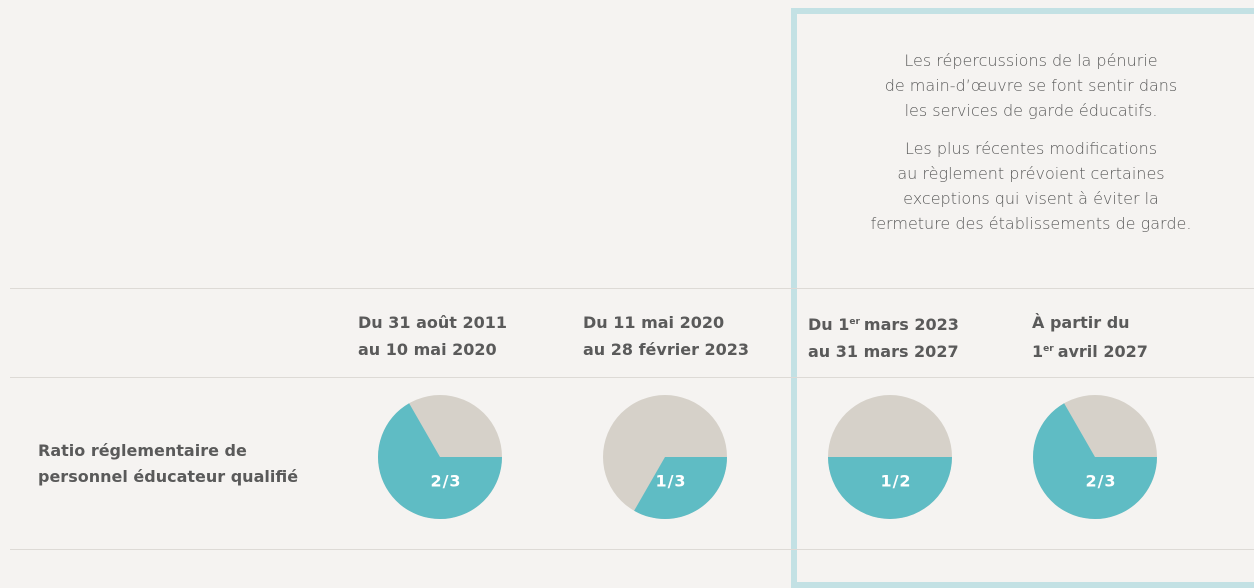 This screenshot has height=588, width=1254. I want to click on period-heading: À partir du 1er avril 2027, so click(1090, 337).